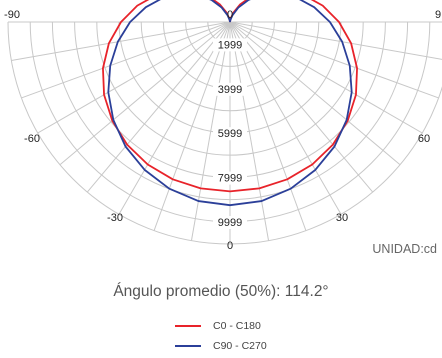 The width and height of the screenshot is (442, 358). I want to click on legend-item-c0-c180: C0 - C180, so click(221, 326).